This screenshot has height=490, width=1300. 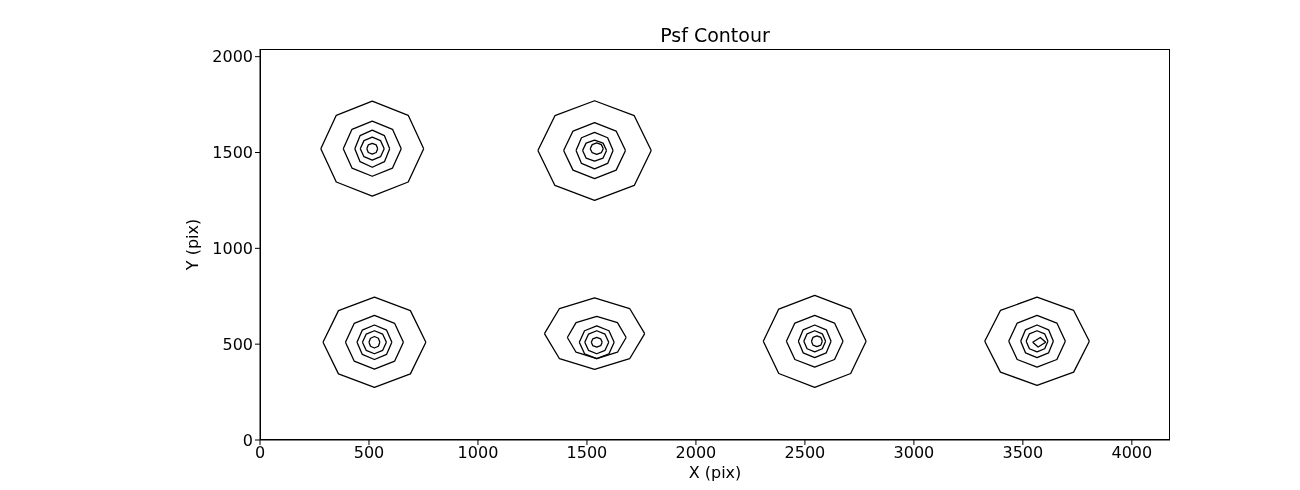 I want to click on x-tick-label: 2500, so click(x=805, y=453).